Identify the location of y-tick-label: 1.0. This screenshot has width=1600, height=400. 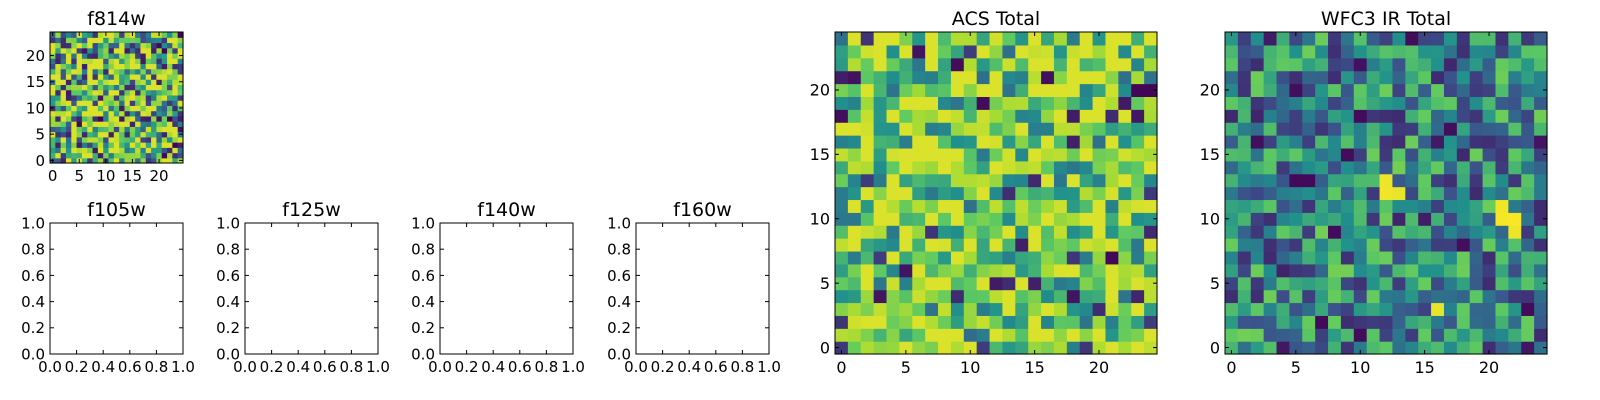
(423, 223).